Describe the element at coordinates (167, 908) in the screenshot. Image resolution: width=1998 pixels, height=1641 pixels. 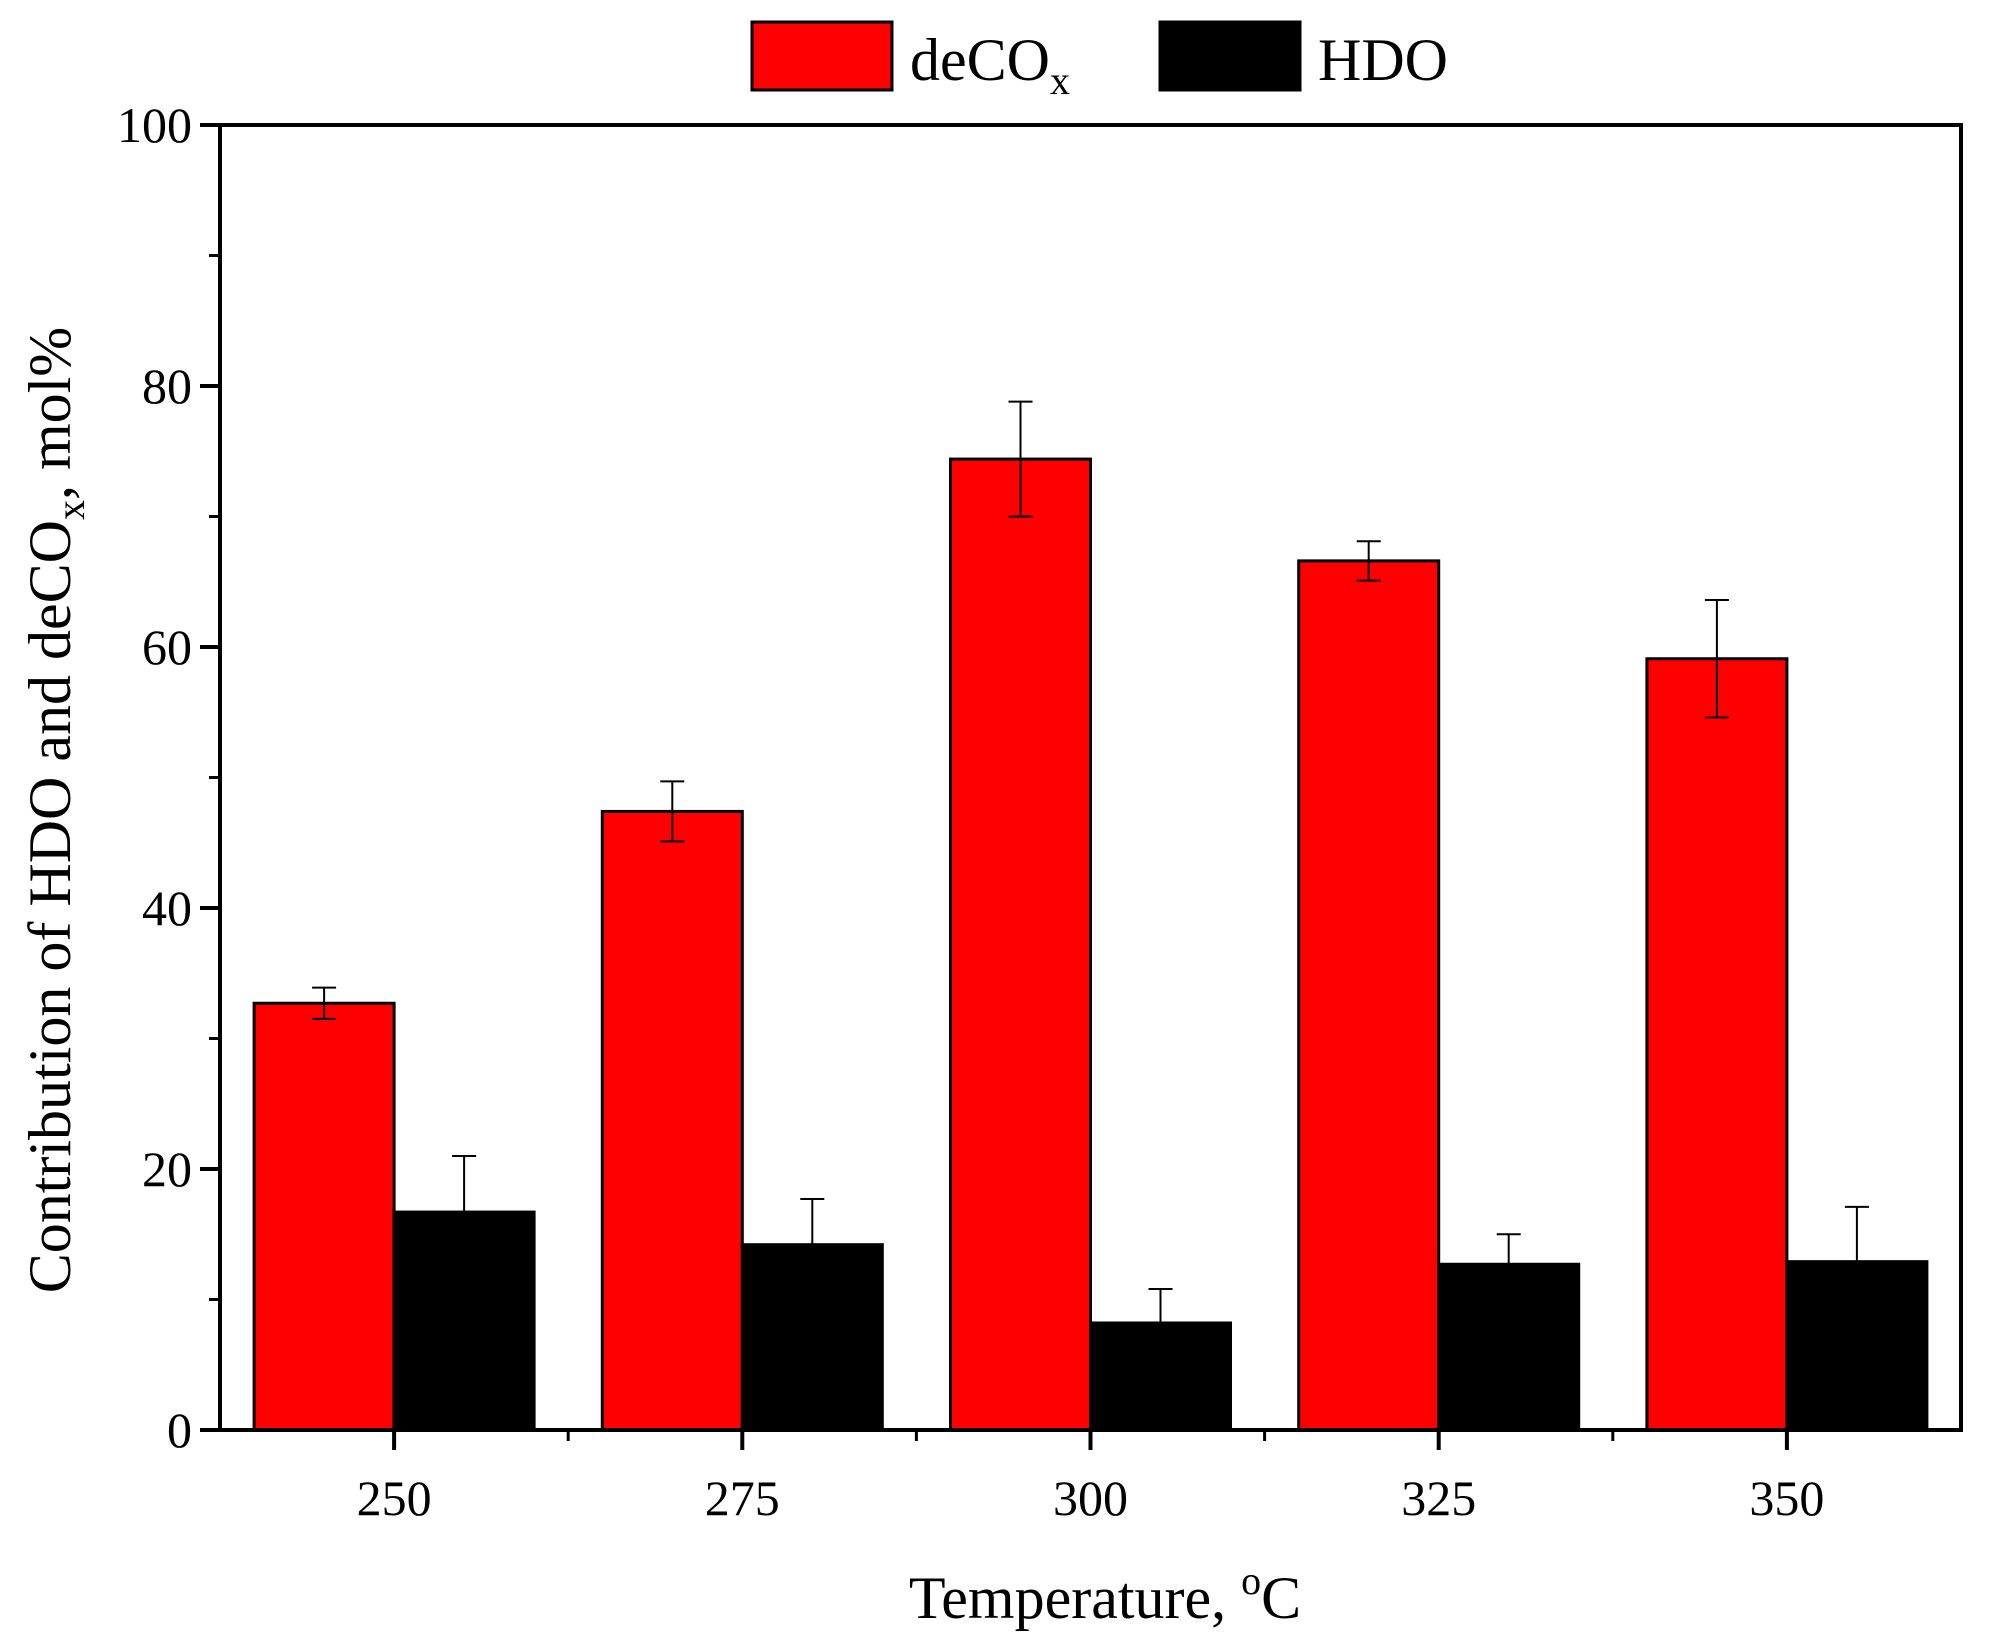
I see `y-tick-label: 40` at that location.